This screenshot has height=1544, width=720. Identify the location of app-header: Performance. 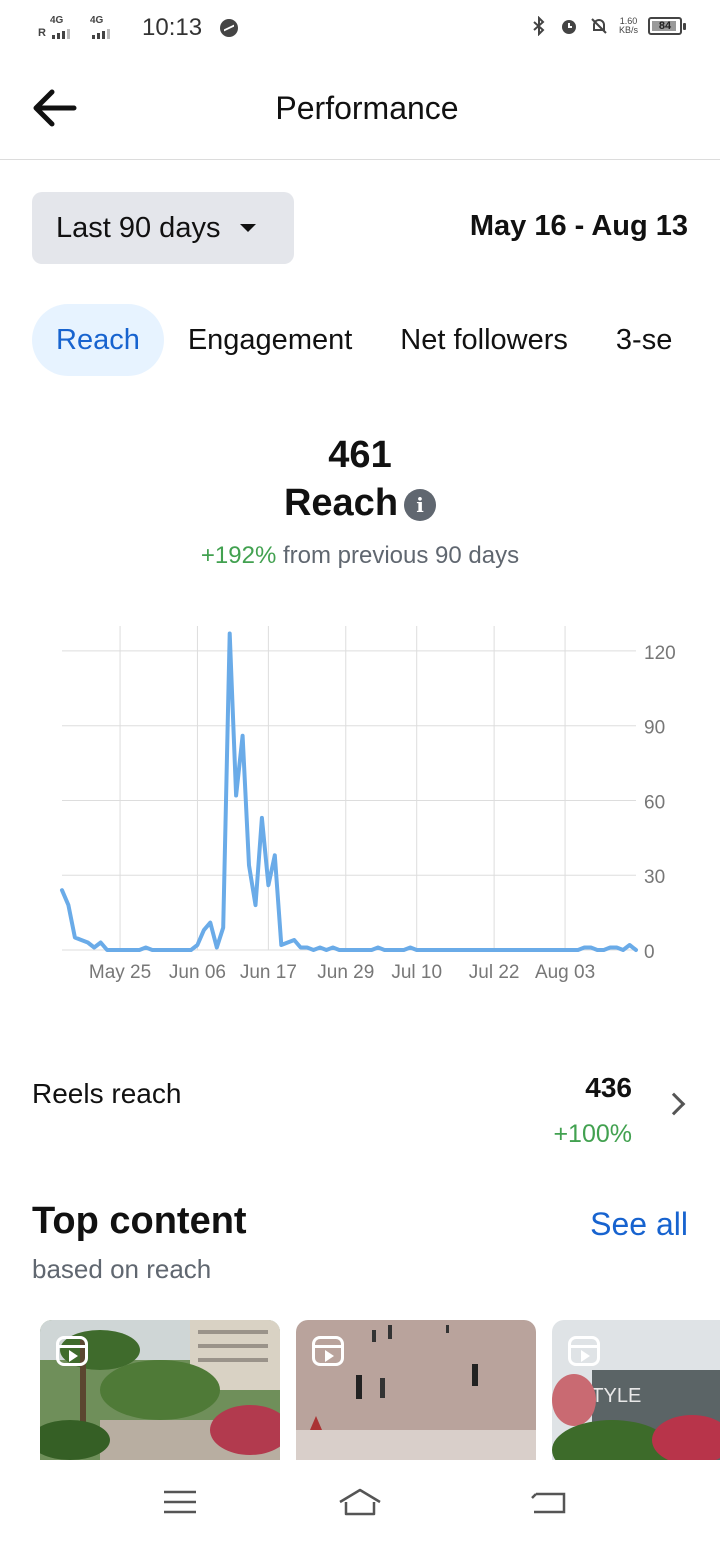
(360, 109).